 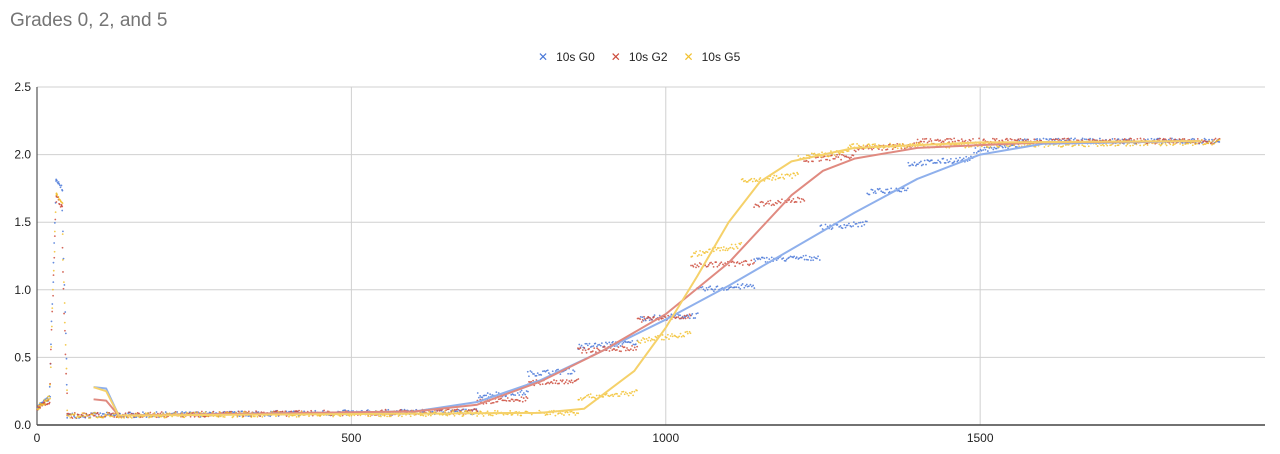 What do you see at coordinates (566, 57) in the screenshot?
I see `legend-item-g0: ✕ 10s G0` at bounding box center [566, 57].